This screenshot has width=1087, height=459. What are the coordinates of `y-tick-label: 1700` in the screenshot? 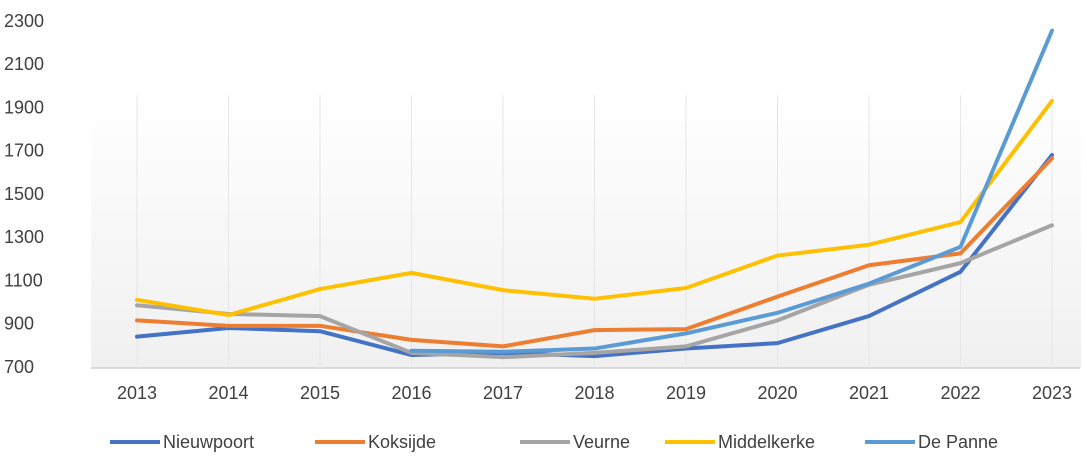 It's located at (24, 151).